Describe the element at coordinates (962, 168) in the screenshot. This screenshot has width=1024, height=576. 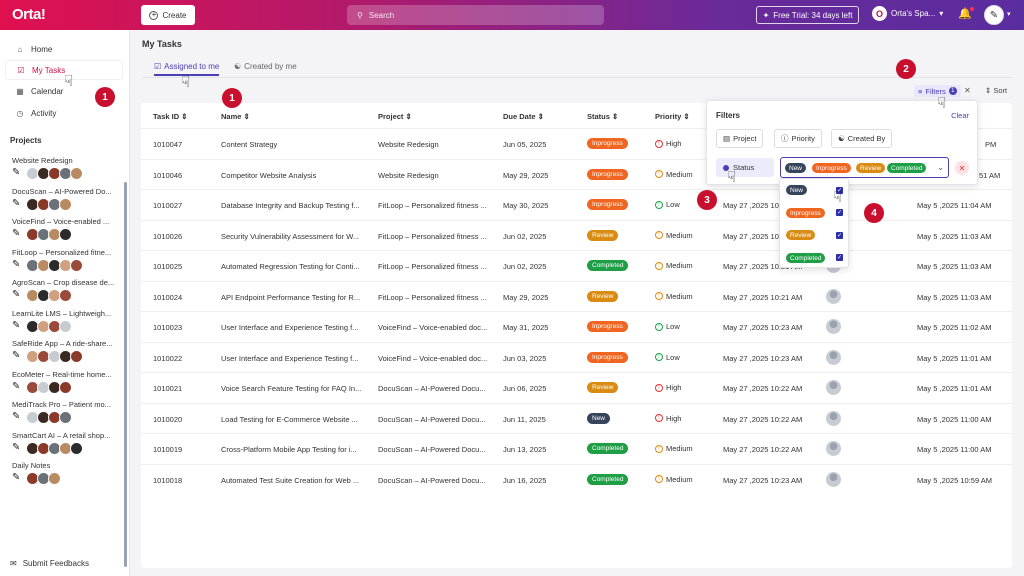
I see `remove-filter-icon: ✕` at that location.